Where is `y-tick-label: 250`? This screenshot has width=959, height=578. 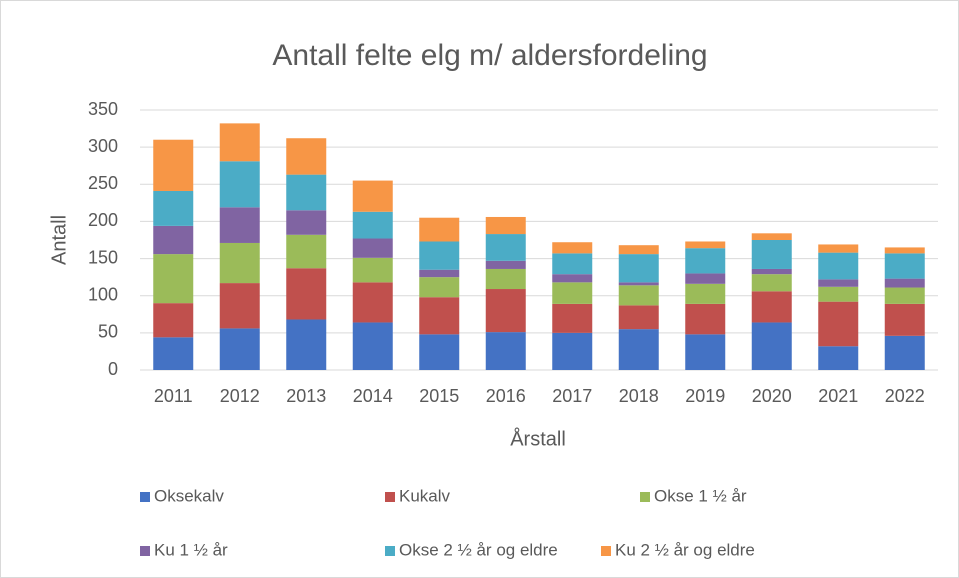
y-tick-label: 250 is located at coordinates (103, 183).